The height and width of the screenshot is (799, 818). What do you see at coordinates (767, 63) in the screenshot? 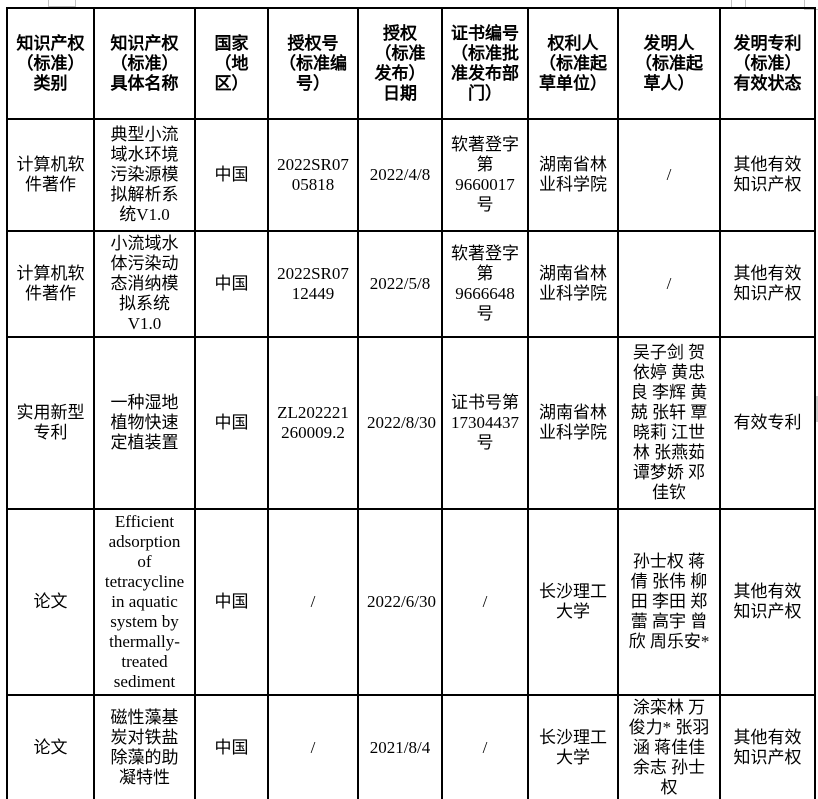
I see `header-validity-status: 发明专利（标准）有效状态` at bounding box center [767, 63].